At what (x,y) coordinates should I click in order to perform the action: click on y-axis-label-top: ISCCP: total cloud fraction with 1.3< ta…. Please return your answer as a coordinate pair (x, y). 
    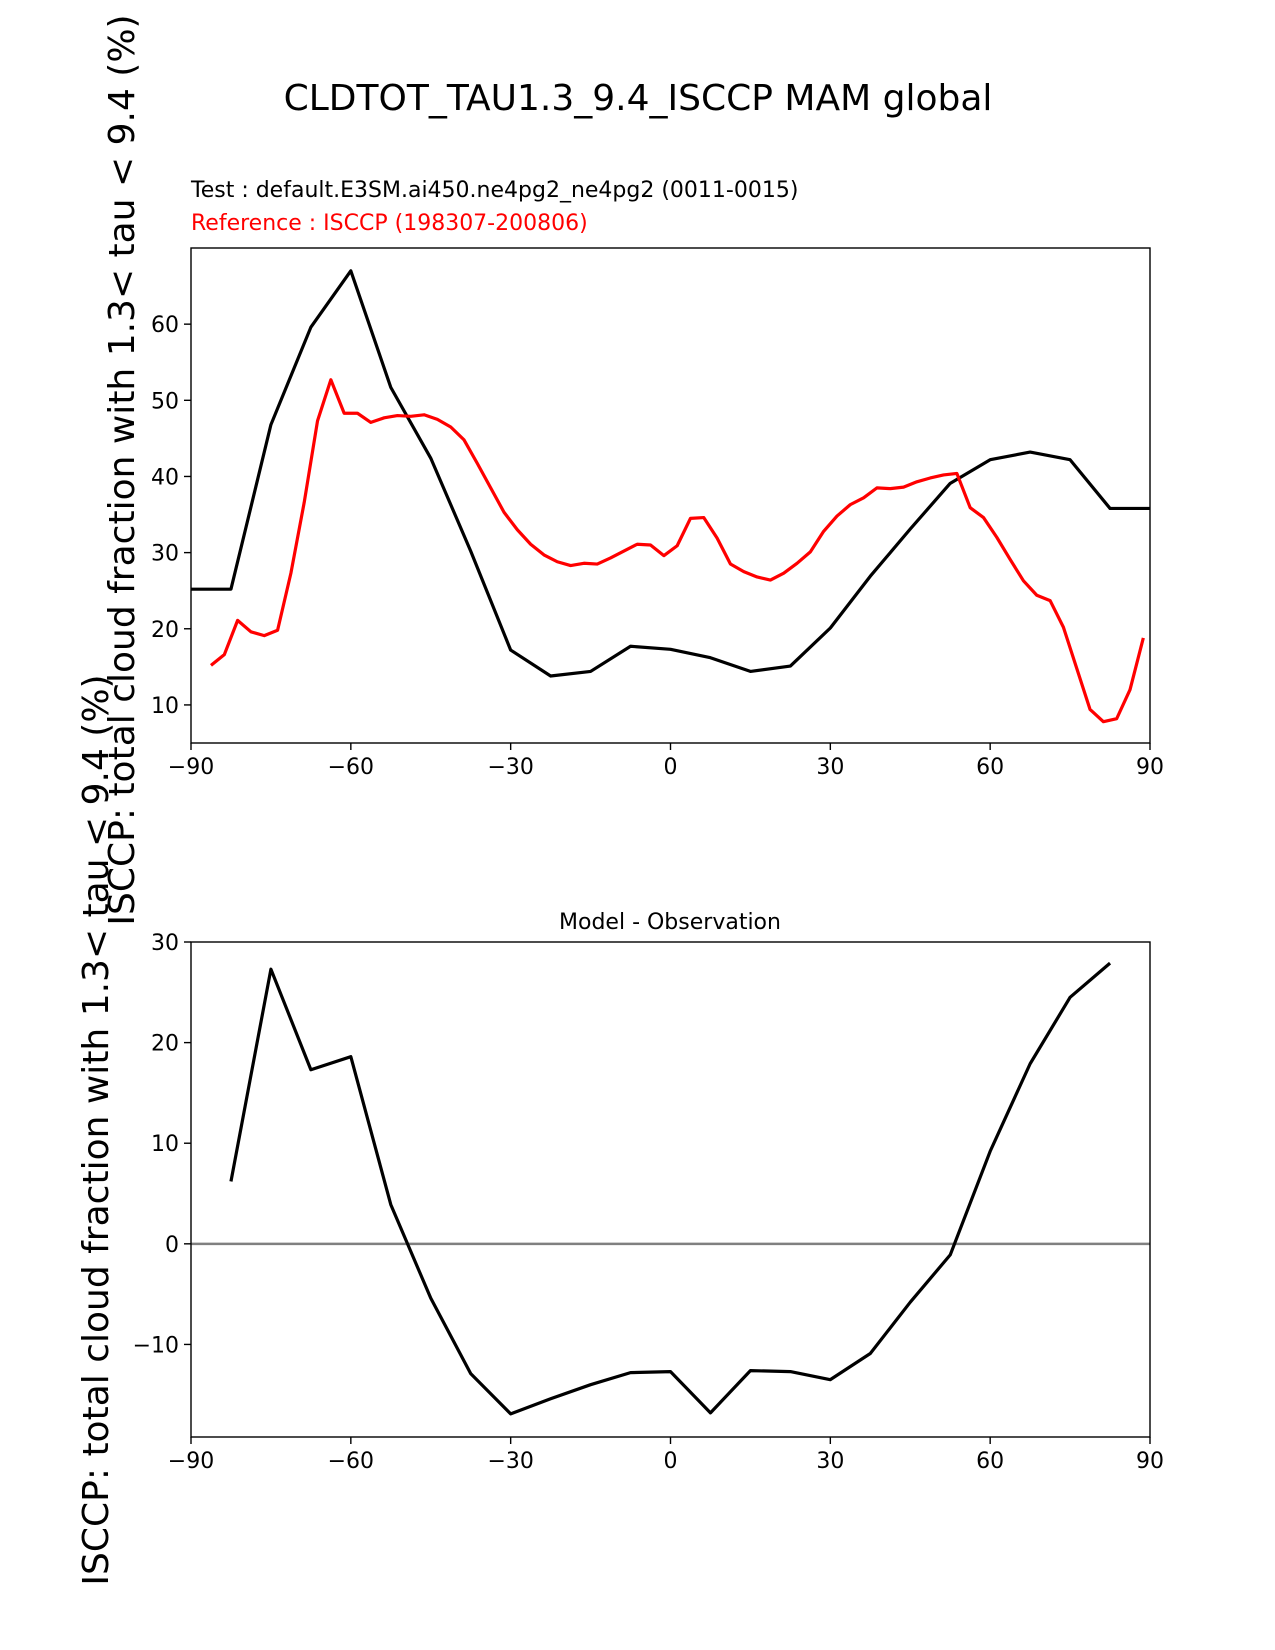
    Looking at the image, I should click on (122, 469).